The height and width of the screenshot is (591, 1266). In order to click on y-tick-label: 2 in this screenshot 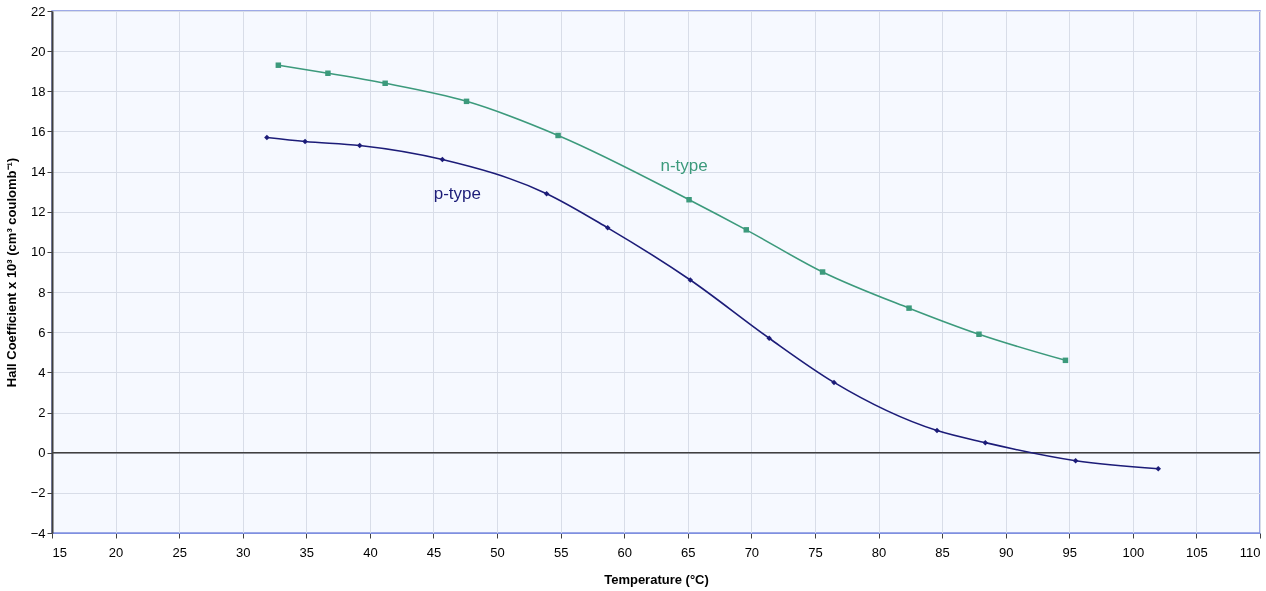, I will do `click(42, 413)`.